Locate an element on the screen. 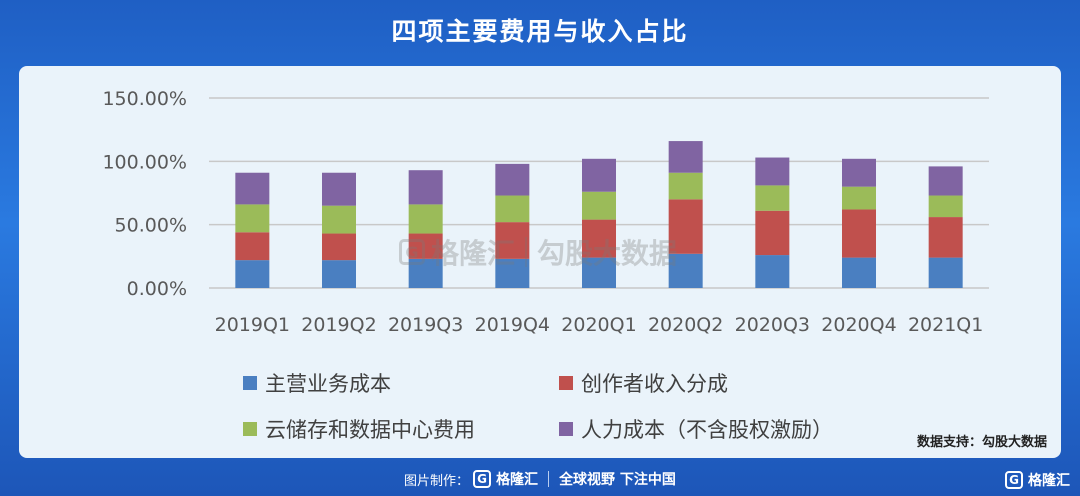 This screenshot has height=496, width=1080. legend-item-1: 创作者收入分成 is located at coordinates (643, 383).